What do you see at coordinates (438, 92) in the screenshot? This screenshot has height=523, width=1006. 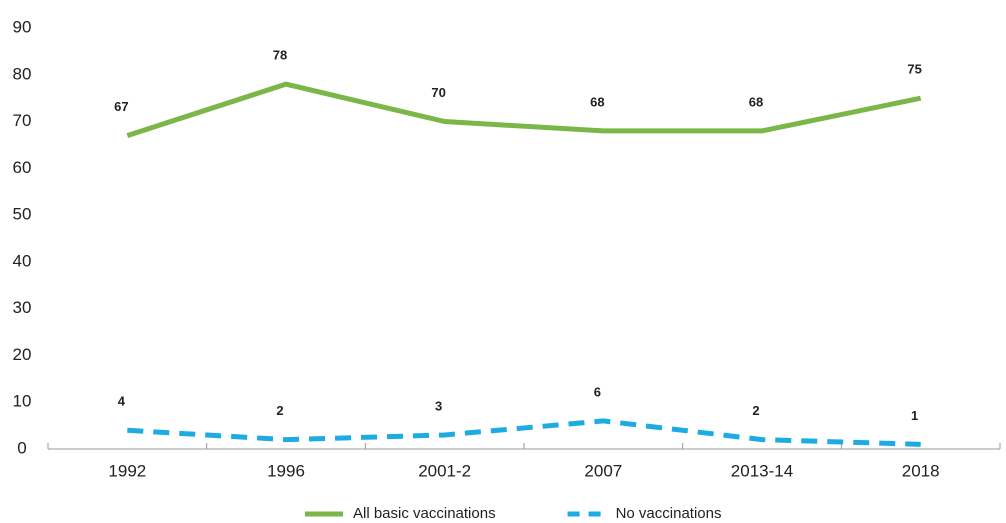 I see `data-label: 70` at bounding box center [438, 92].